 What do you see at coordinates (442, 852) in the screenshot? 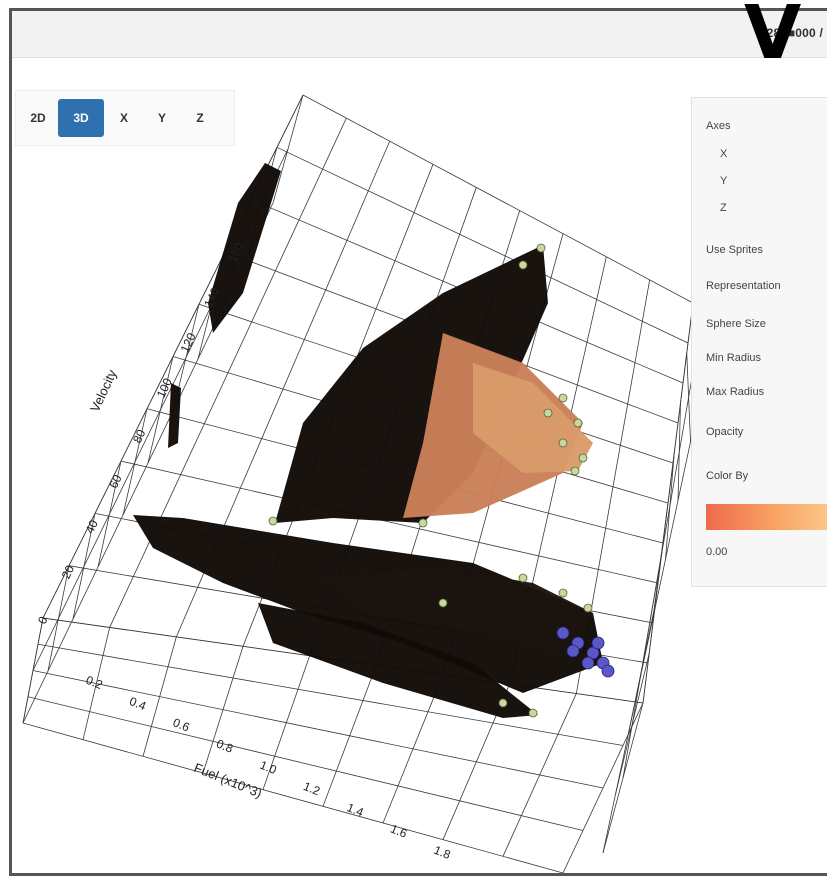
I see `x-tick-label: 1.8` at bounding box center [442, 852].